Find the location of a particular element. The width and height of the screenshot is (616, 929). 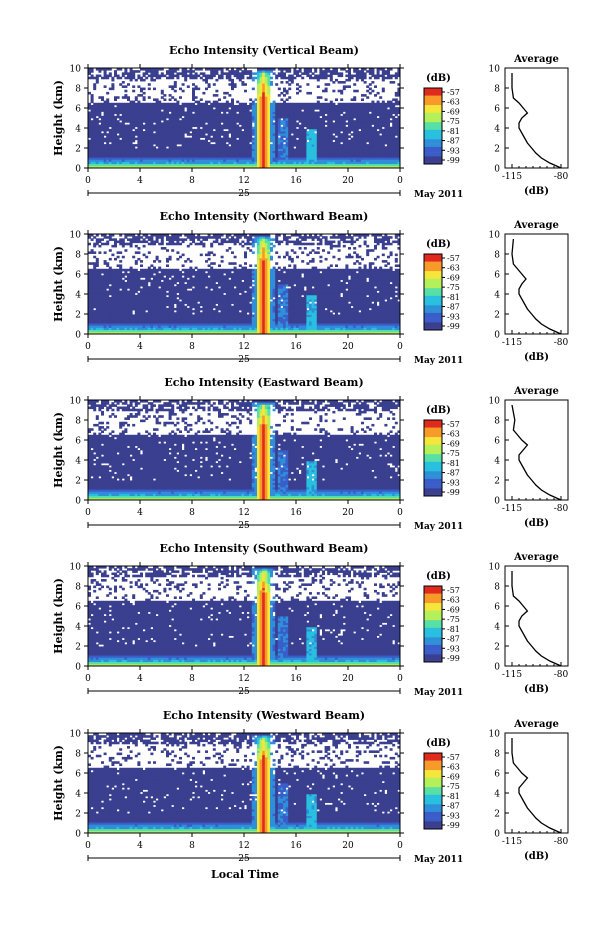

y-tick-label: 8 is located at coordinates (78, 90).